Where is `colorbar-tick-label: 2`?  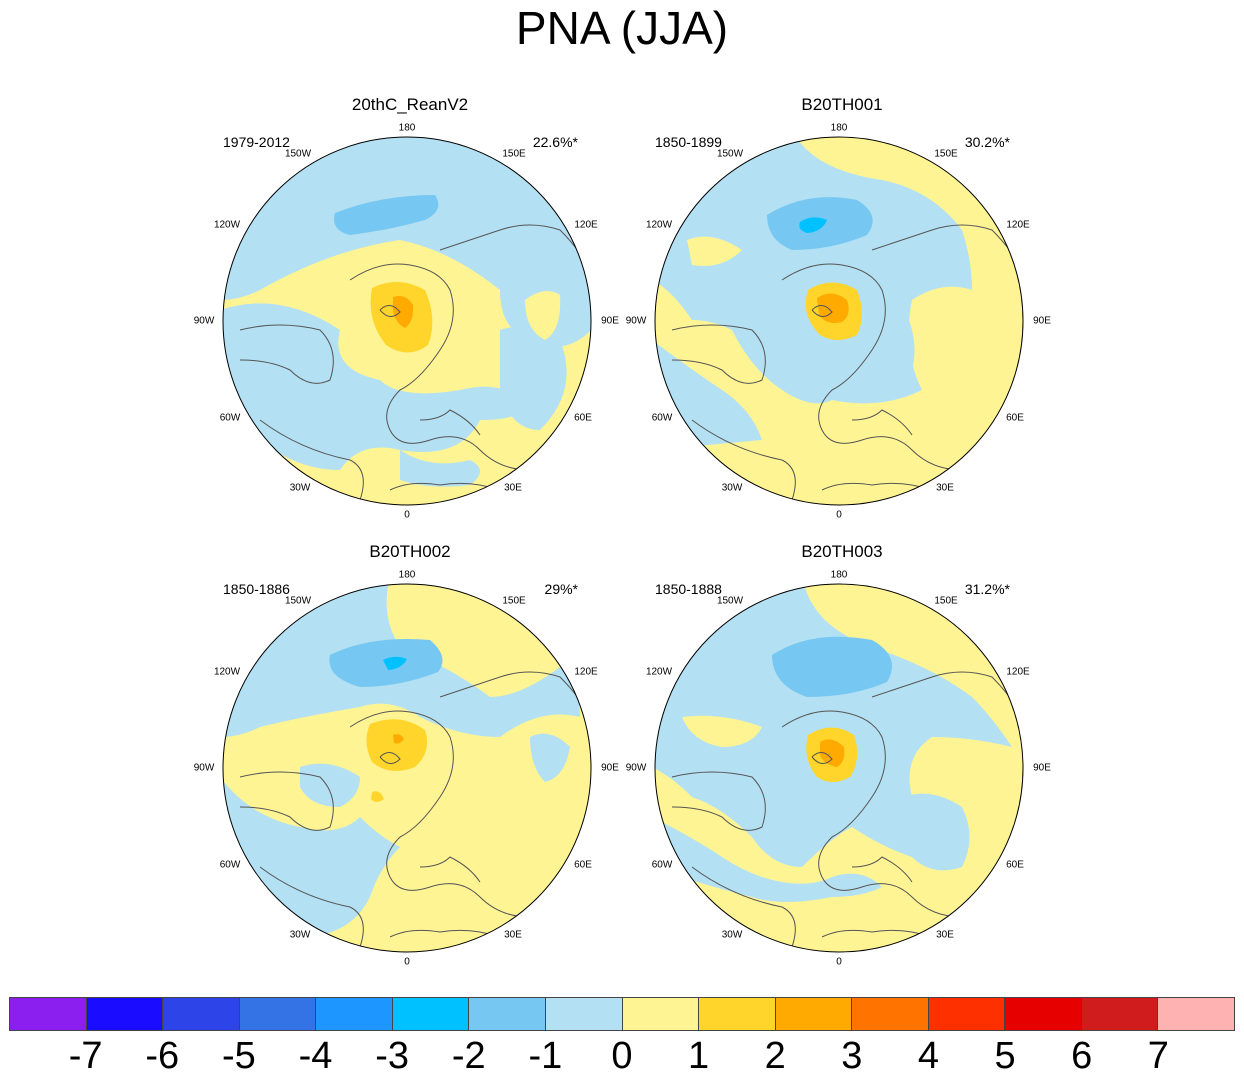 colorbar-tick-label: 2 is located at coordinates (775, 1056).